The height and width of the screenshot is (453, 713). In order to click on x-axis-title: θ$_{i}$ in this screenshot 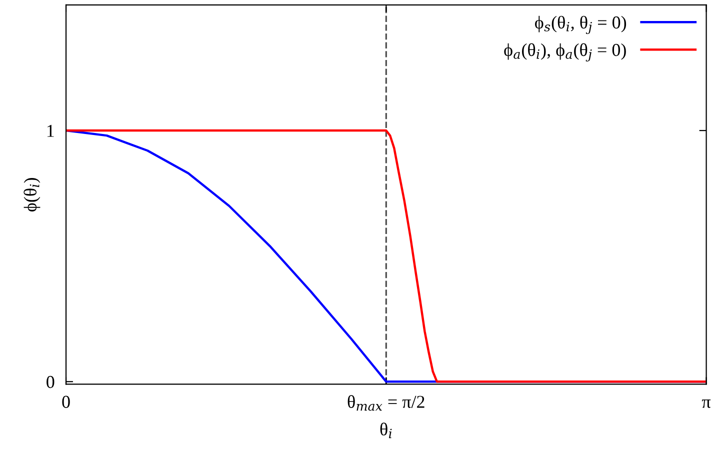, I will do `click(386, 430)`.